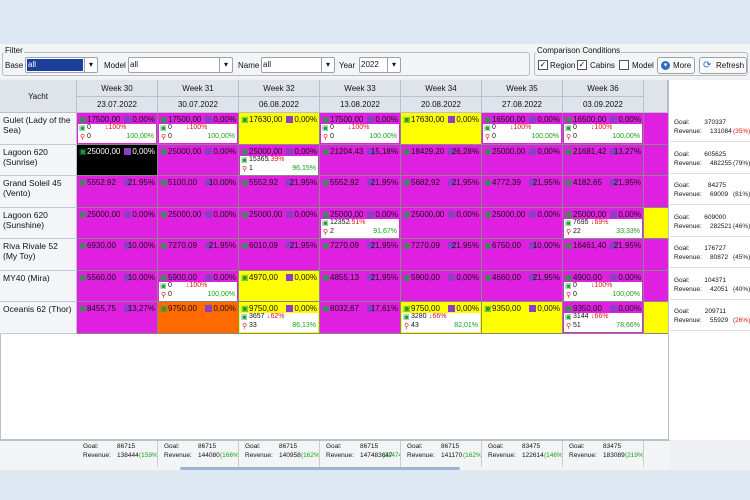 The image size is (750, 500). Describe the element at coordinates (279, 454) in the screenshot. I see `week-totals: Goal: 86715 Revenue: 140958 (162%)` at that location.